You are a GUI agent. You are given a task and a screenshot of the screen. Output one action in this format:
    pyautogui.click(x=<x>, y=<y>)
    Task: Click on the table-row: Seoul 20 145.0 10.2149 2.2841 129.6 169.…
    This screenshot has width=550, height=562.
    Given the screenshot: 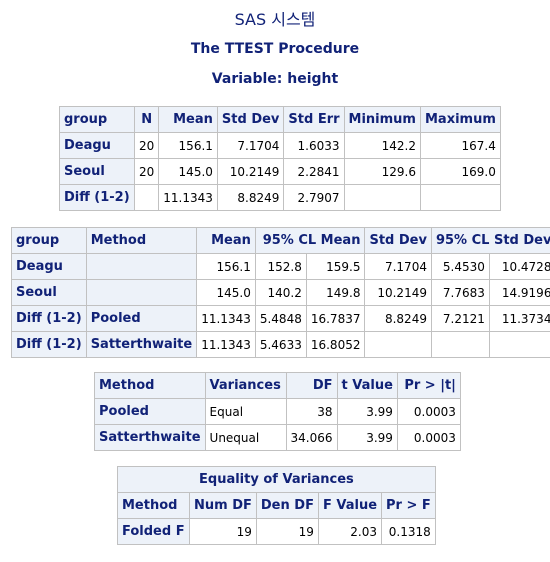 What is the action you would take?
    pyautogui.click(x=280, y=171)
    